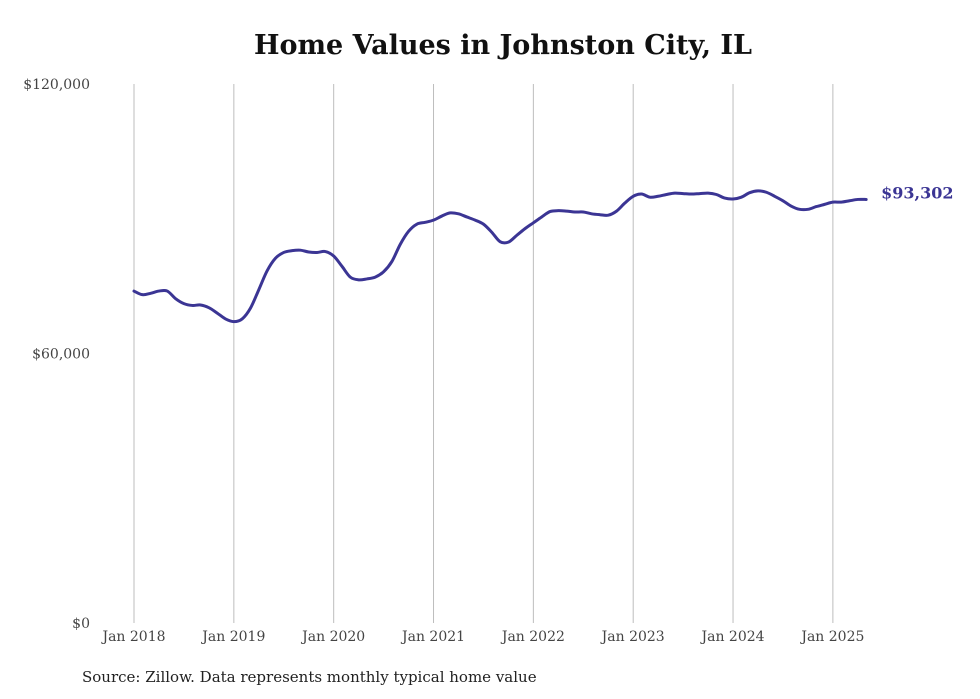  What do you see at coordinates (503, 45) in the screenshot?
I see `chart-title: Home Values in Johnston City, IL` at bounding box center [503, 45].